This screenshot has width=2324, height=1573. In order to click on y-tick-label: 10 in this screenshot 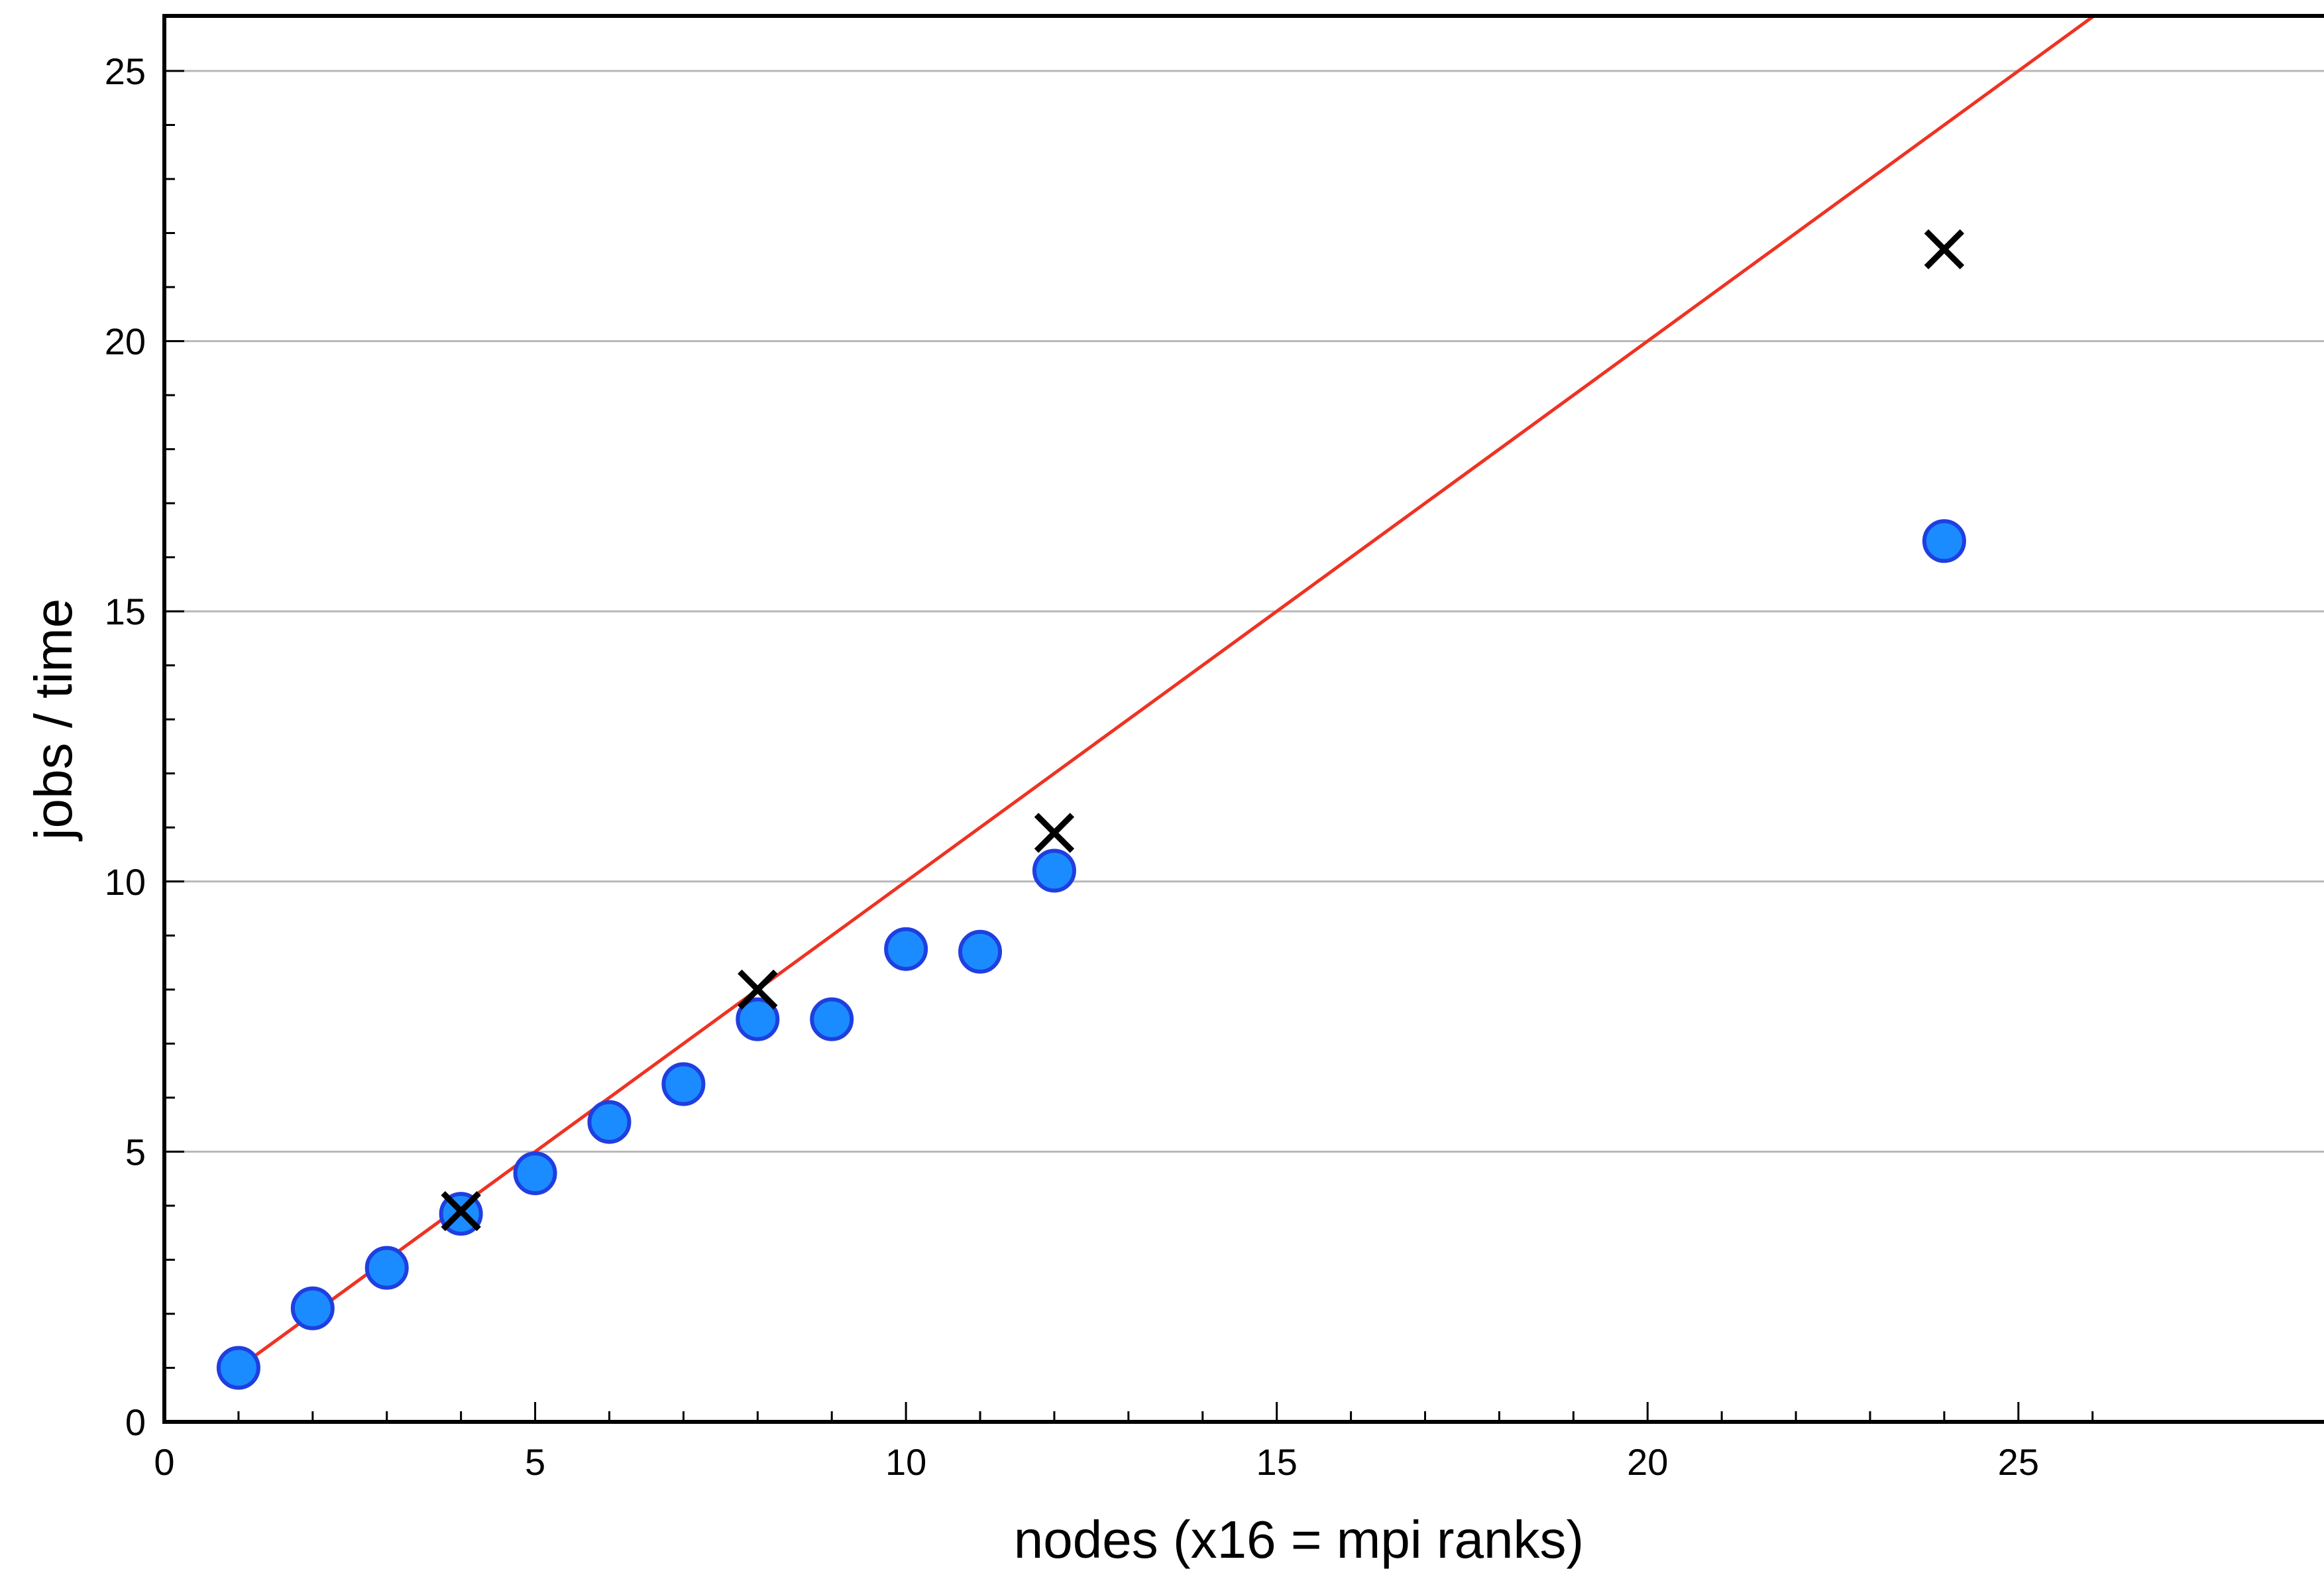, I will do `click(125, 882)`.